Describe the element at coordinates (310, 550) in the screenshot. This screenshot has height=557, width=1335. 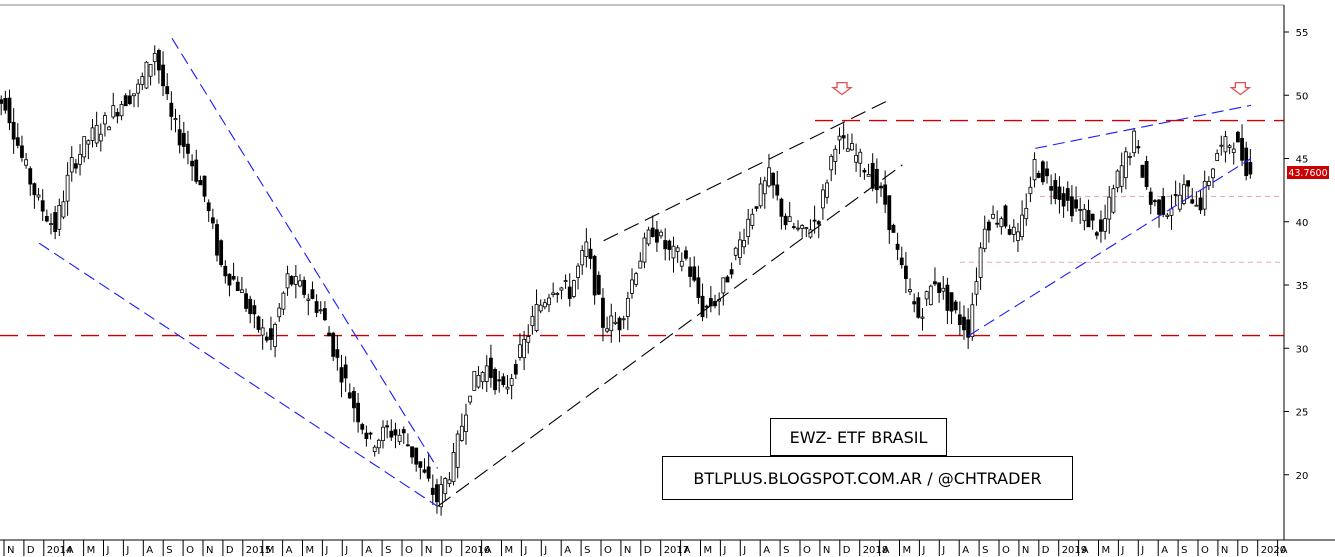
I see `x-tick-label: M` at that location.